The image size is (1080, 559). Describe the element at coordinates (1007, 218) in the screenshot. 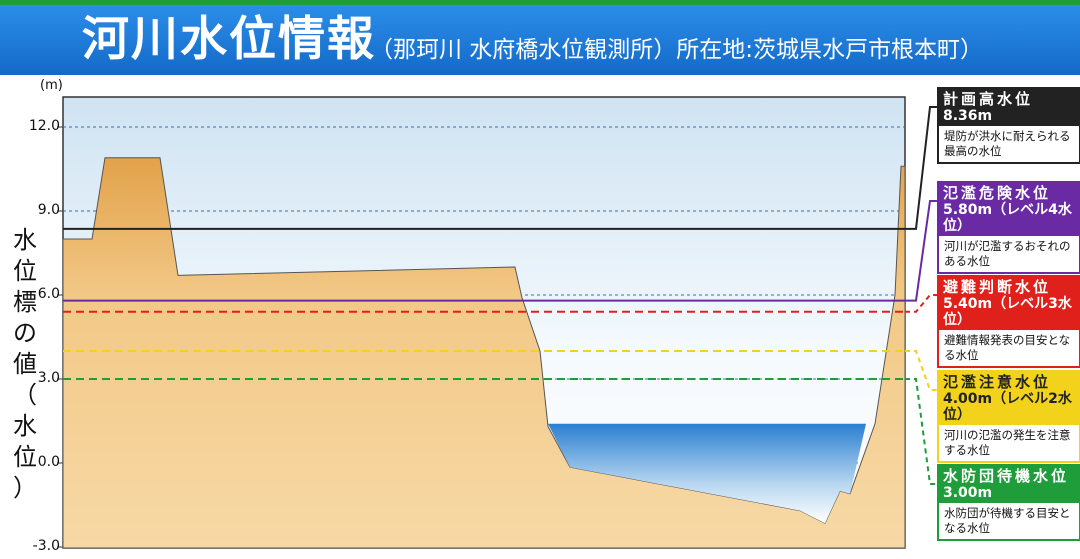

I see `level-value: 5.80m（レベル4水位）` at that location.